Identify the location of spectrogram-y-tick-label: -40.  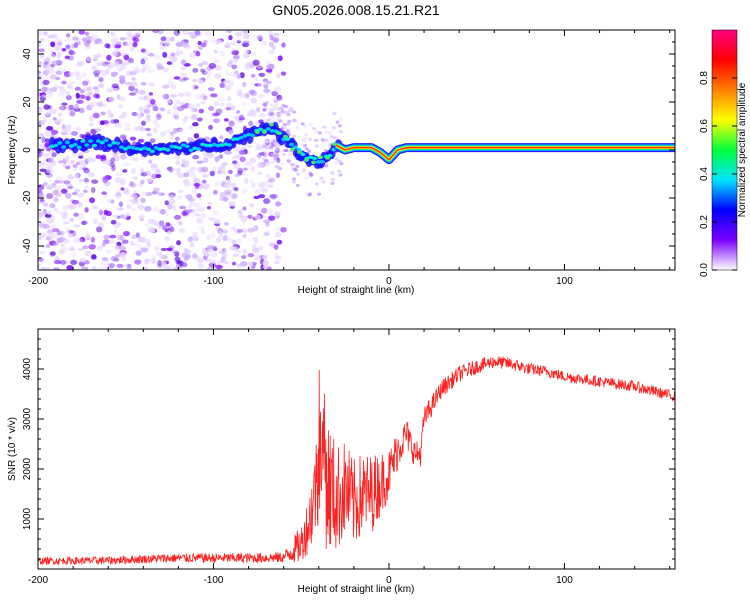
(27, 245).